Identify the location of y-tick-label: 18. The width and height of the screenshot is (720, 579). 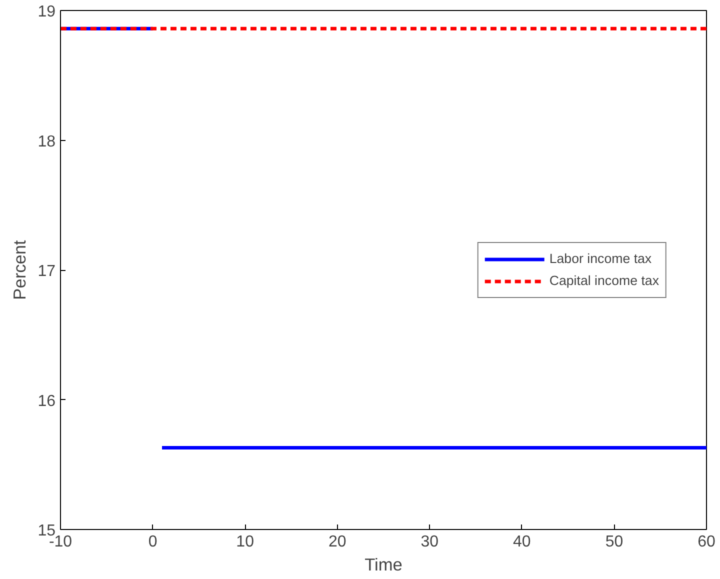
(47, 141).